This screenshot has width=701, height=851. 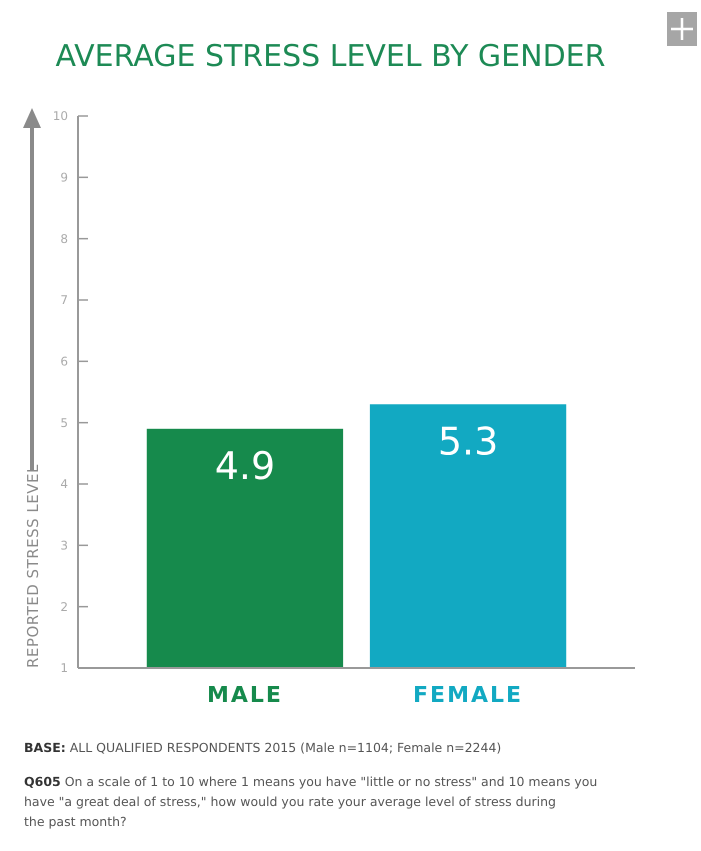 What do you see at coordinates (468, 441) in the screenshot?
I see `data-label: 5.3` at bounding box center [468, 441].